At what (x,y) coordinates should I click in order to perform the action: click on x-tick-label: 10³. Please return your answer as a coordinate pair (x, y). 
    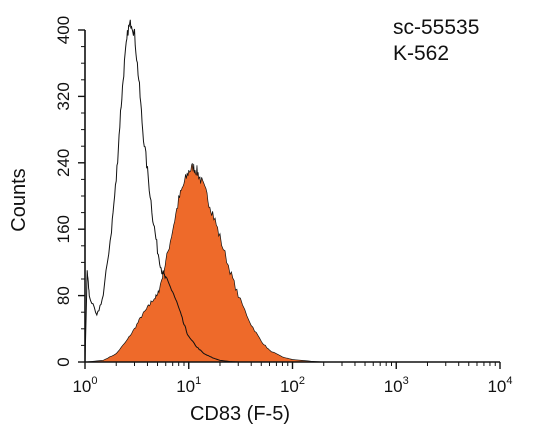
    Looking at the image, I should click on (396, 385).